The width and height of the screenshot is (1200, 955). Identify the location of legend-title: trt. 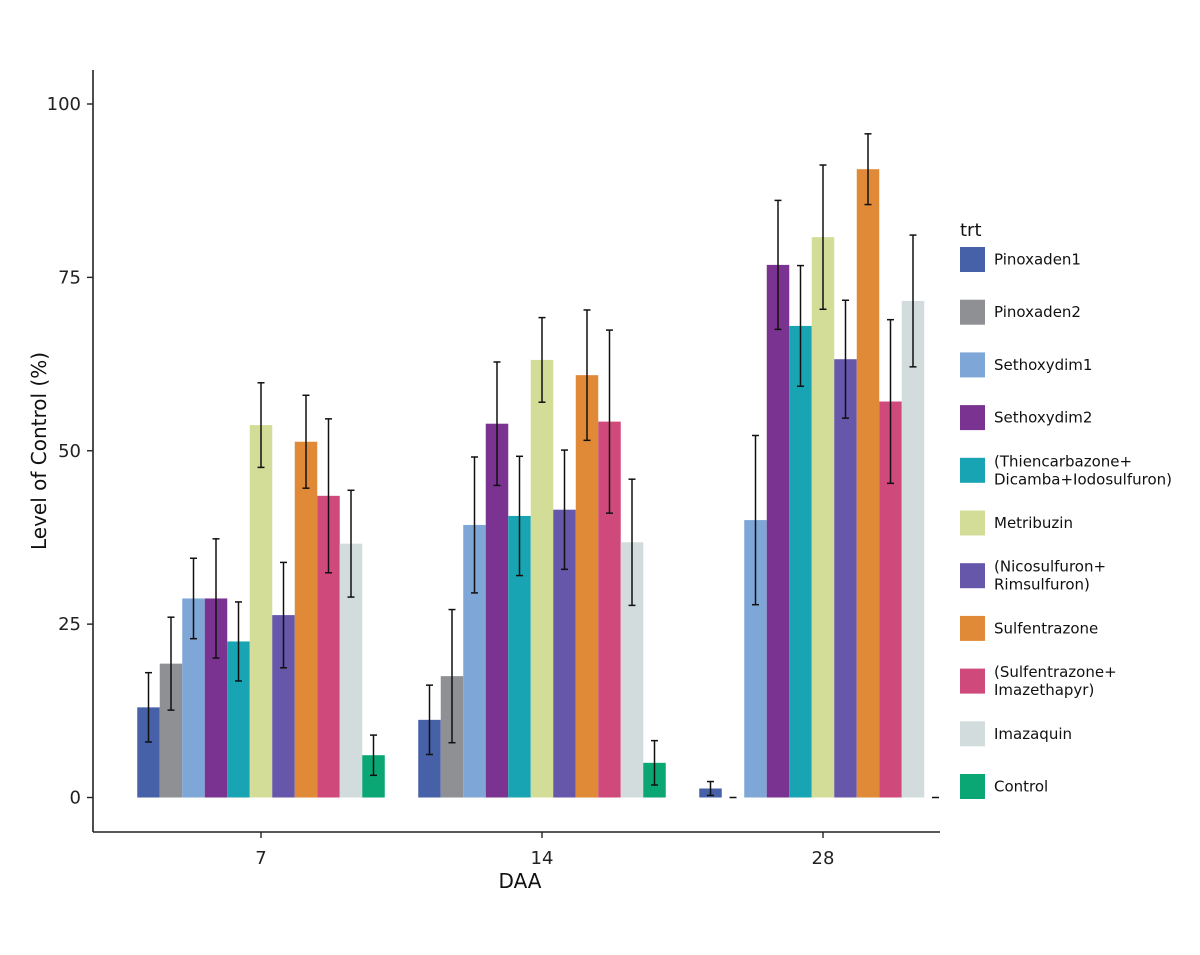
(971, 230).